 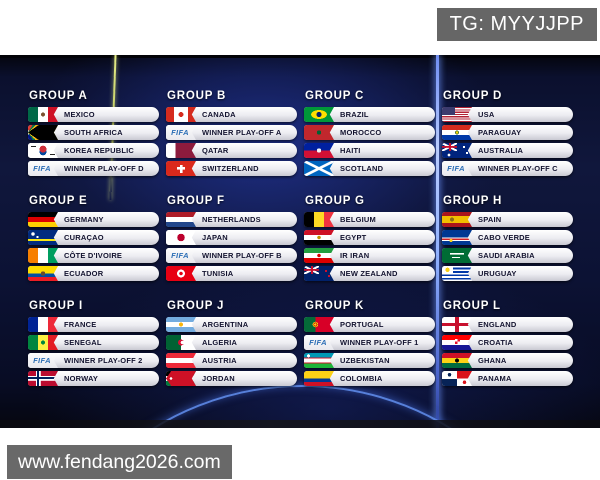 What do you see at coordinates (335, 201) in the screenshot?
I see `group-title: GROUP G` at bounding box center [335, 201].